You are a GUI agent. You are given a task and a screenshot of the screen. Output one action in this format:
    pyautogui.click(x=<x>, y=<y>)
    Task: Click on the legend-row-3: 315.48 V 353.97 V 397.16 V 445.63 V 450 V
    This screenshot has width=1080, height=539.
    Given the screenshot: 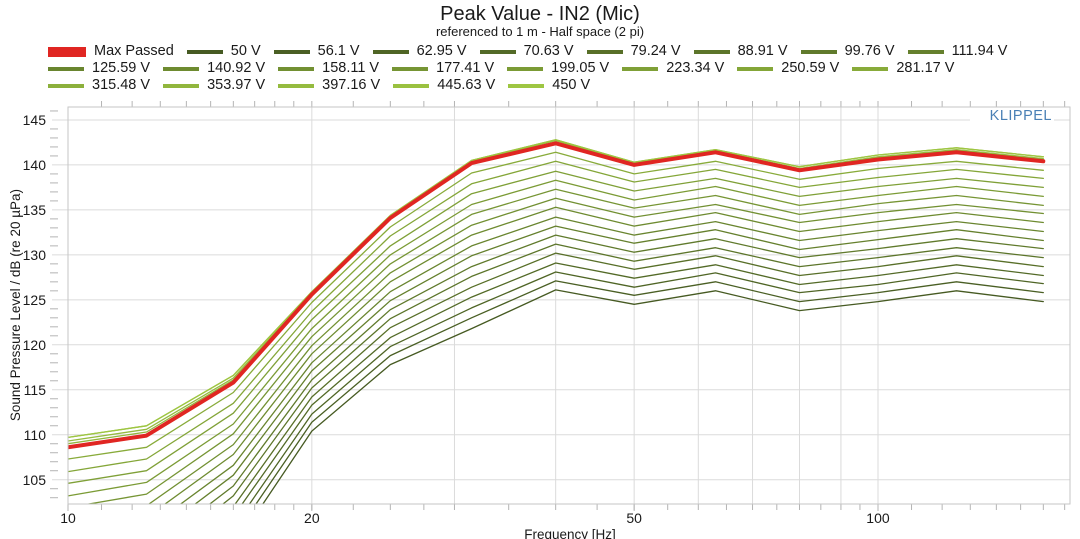 What is the action you would take?
    pyautogui.click(x=563, y=85)
    